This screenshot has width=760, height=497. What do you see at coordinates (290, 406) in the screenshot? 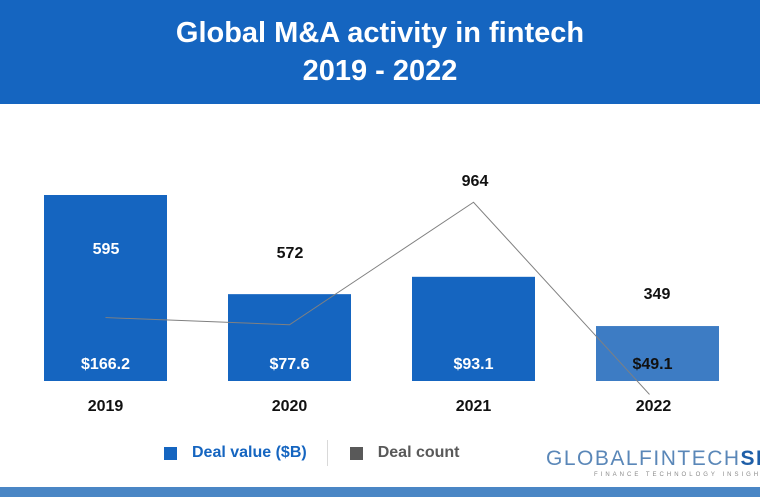
I see `x-tick-label-2020: 2020` at bounding box center [290, 406].